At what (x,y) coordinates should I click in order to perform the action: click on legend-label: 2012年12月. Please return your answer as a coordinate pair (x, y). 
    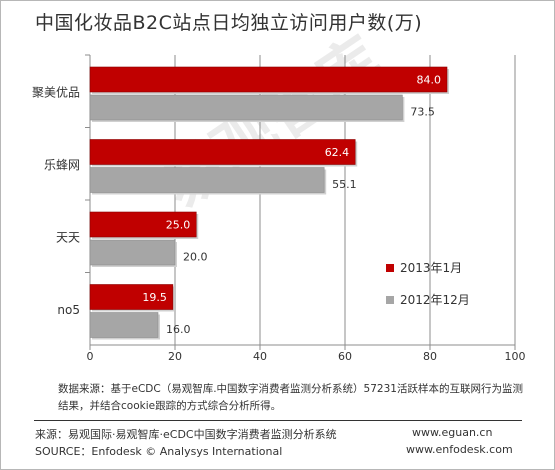
    Looking at the image, I should click on (435, 300).